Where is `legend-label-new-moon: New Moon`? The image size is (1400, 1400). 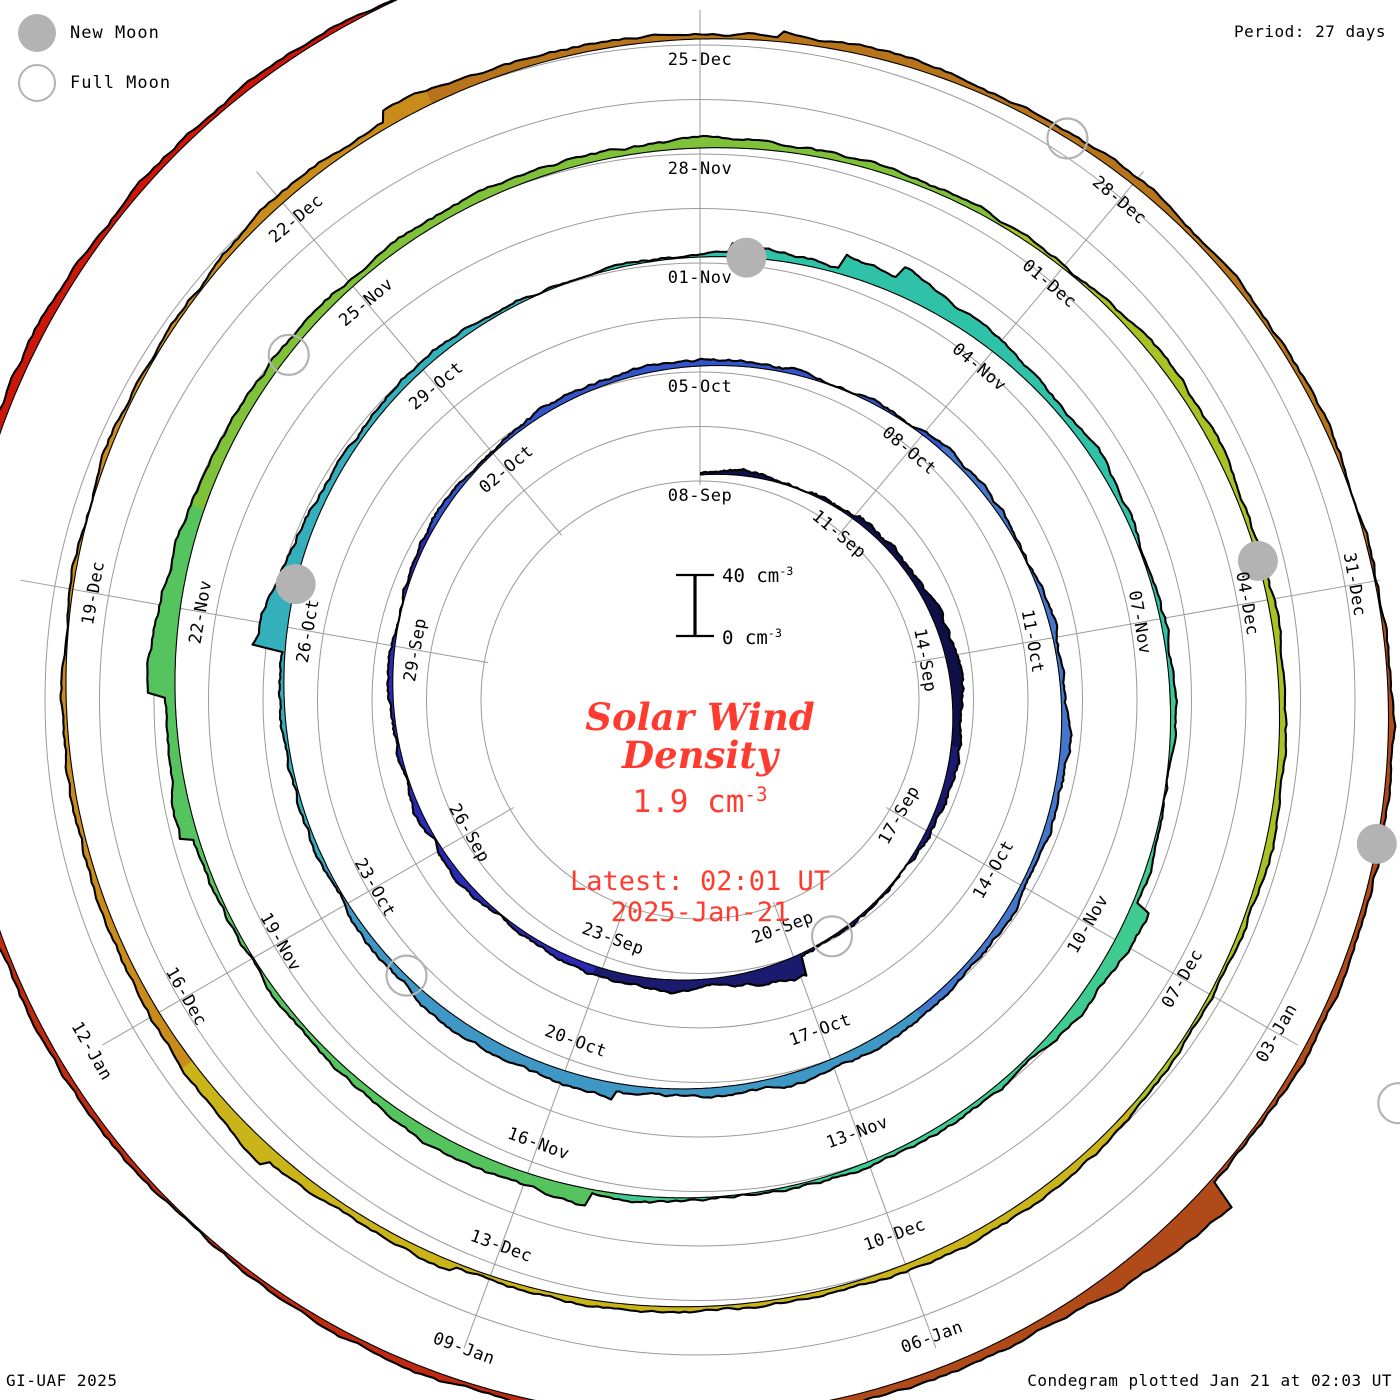
legend-label-new-moon: New Moon is located at coordinates (115, 33).